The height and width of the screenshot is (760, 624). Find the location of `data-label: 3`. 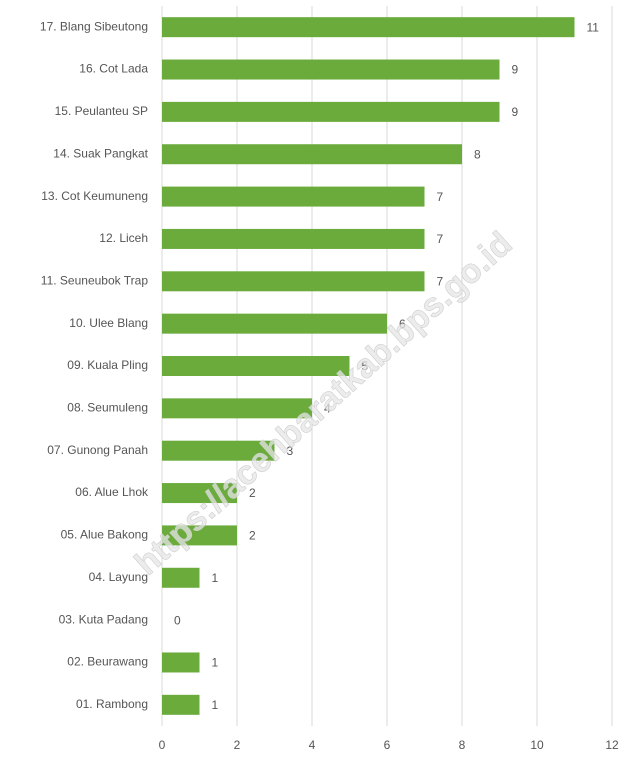

data-label: 3 is located at coordinates (290, 451).